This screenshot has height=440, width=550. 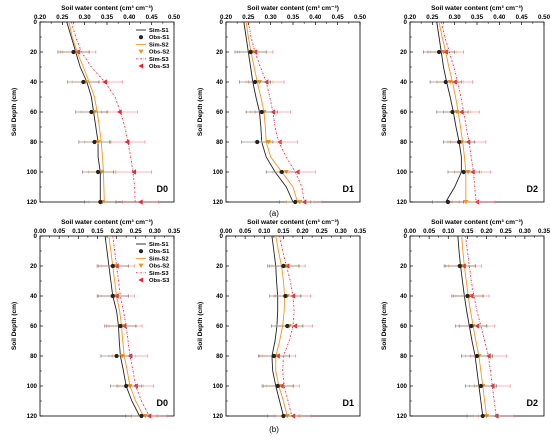 What do you see at coordinates (159, 67) in the screenshot?
I see `legend-entry: Obs-S3` at bounding box center [159, 67].